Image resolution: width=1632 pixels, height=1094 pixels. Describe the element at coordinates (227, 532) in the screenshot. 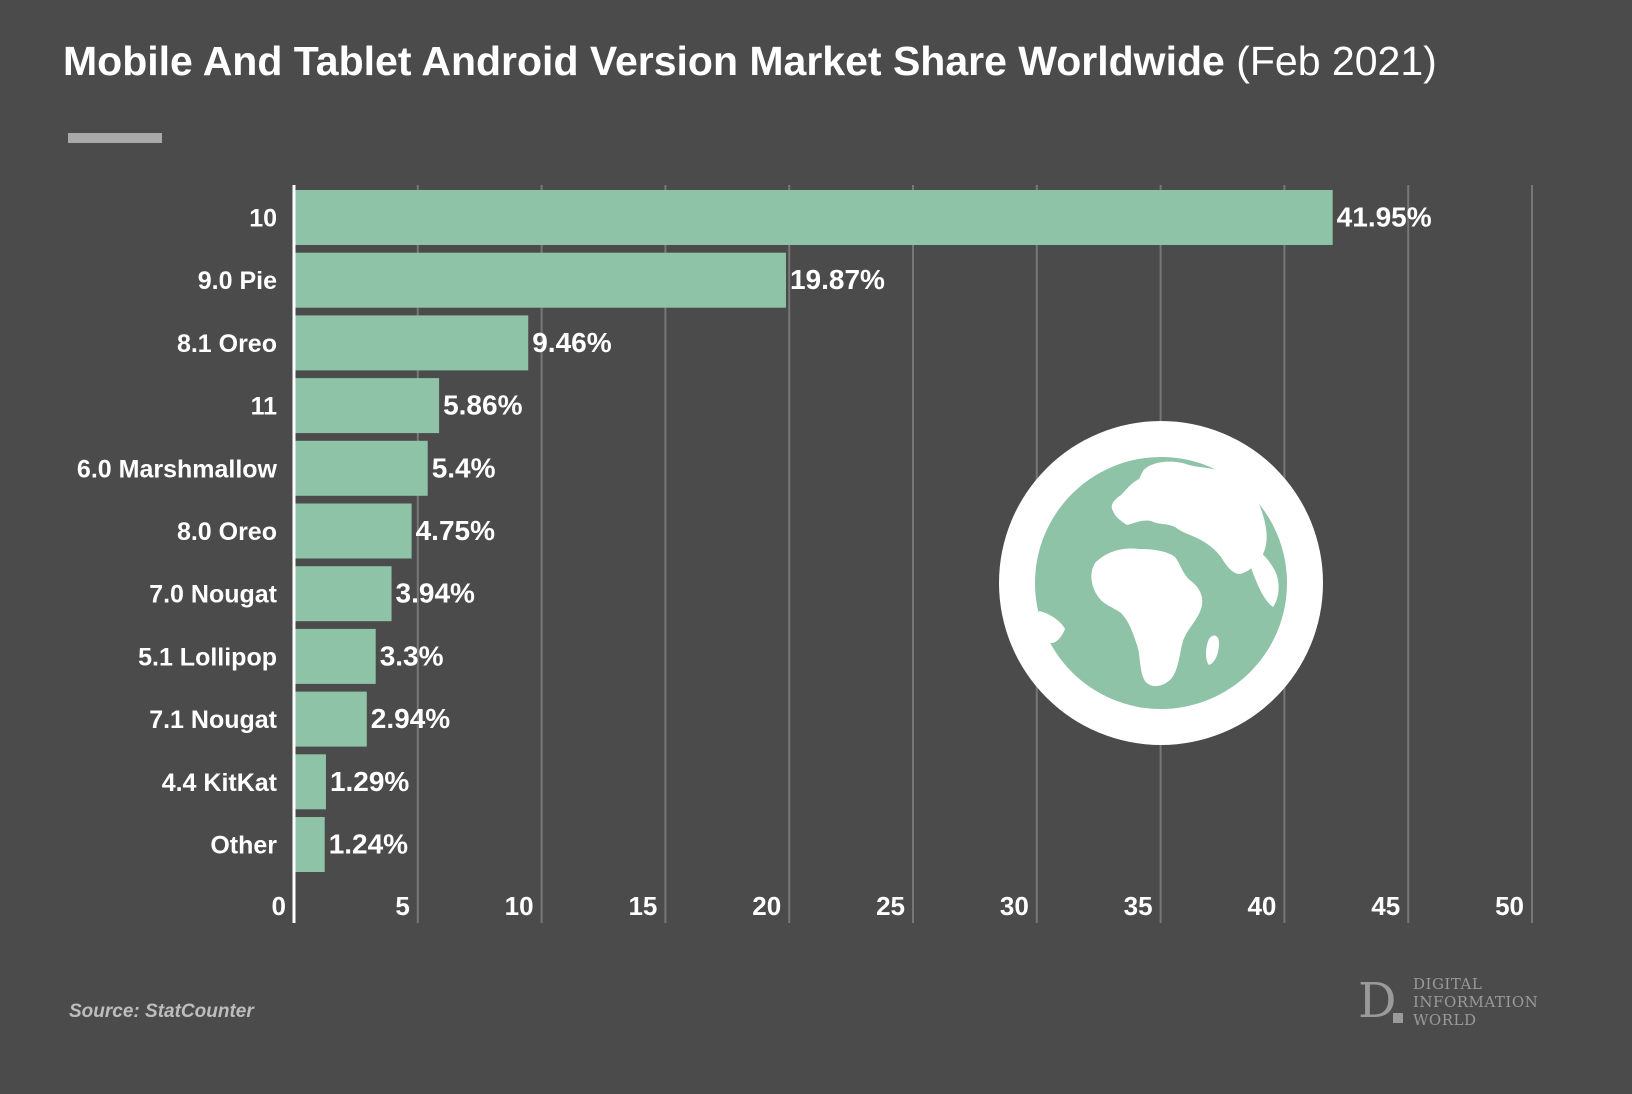

I see `category-label: 8.0 Oreo` at that location.